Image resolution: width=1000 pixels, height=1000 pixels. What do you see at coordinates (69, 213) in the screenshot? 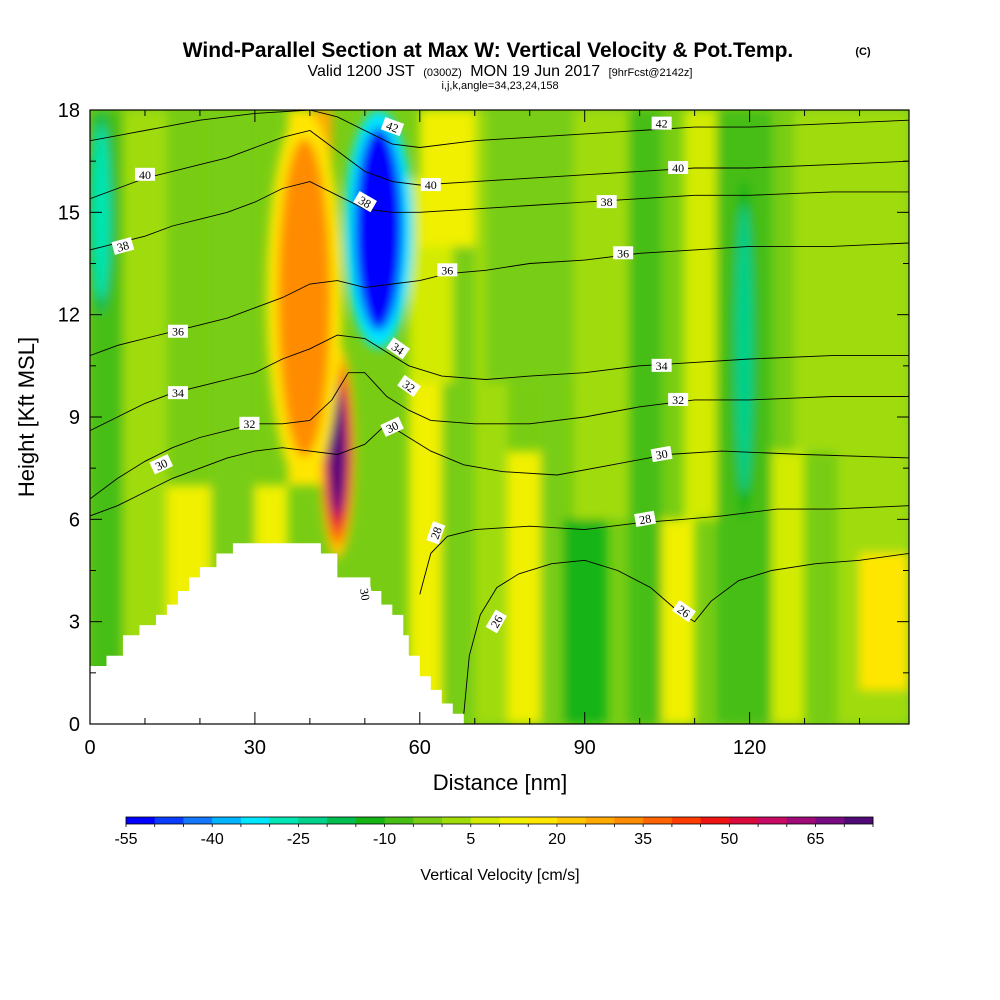
I see `y-tick-label: 15` at bounding box center [69, 213].